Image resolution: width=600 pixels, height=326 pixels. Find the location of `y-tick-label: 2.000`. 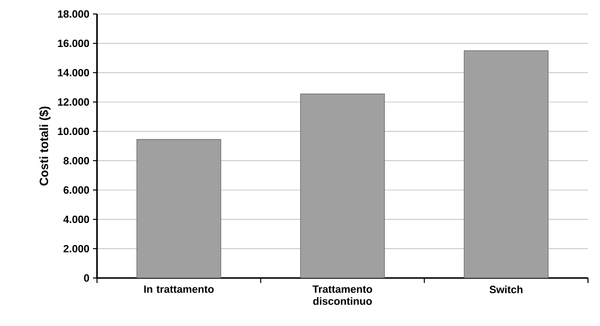

y-tick-label: 2.000 is located at coordinates (77, 248).